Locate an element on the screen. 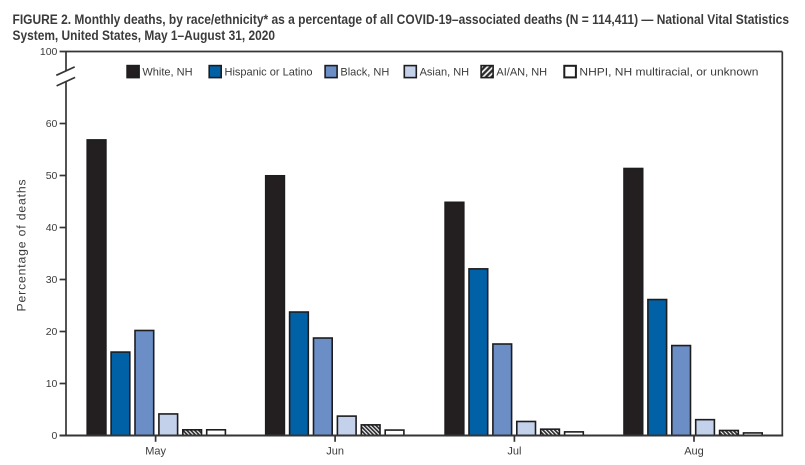  svg-text: 100 is located at coordinates (49, 52).